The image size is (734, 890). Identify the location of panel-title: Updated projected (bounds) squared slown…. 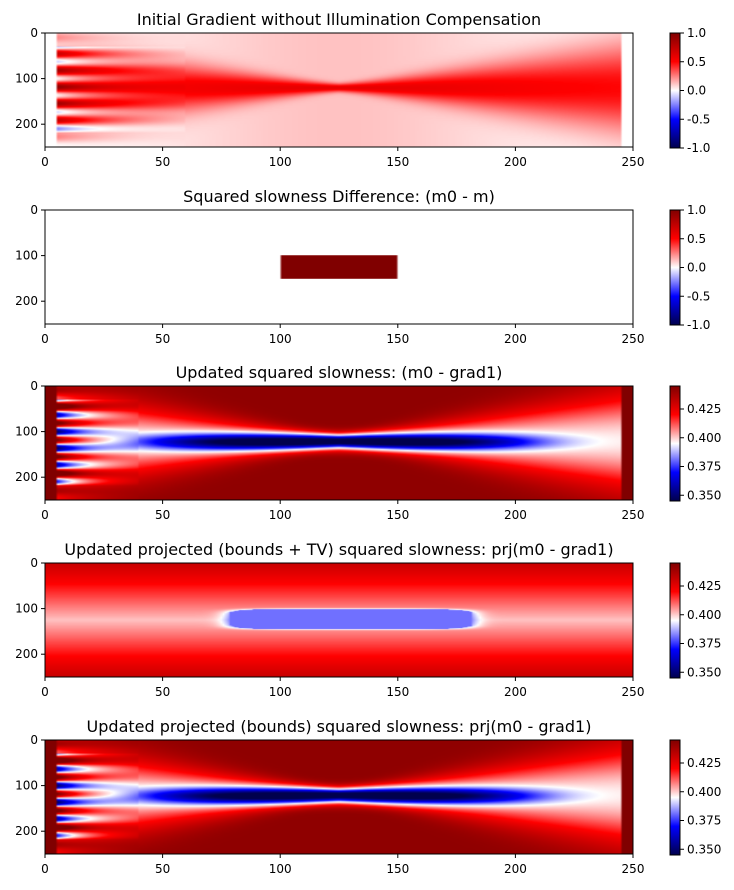
(339, 726).